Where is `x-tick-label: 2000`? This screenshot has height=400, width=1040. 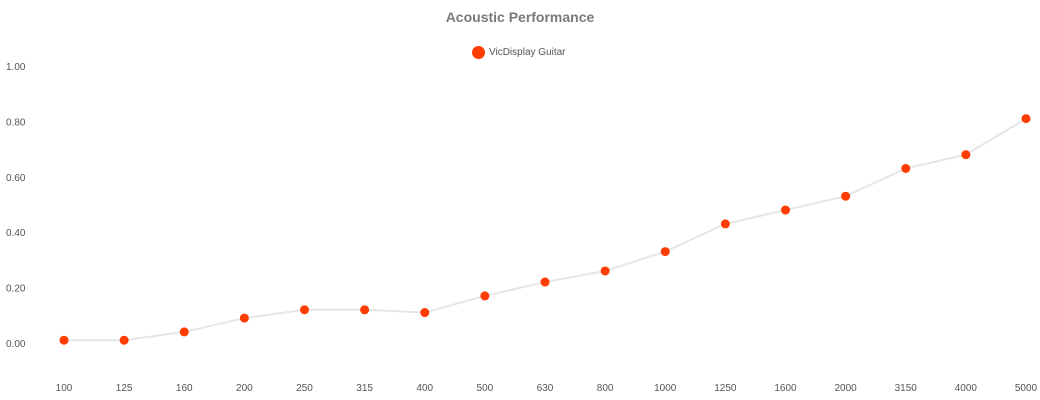 x-tick-label: 2000 is located at coordinates (846, 388).